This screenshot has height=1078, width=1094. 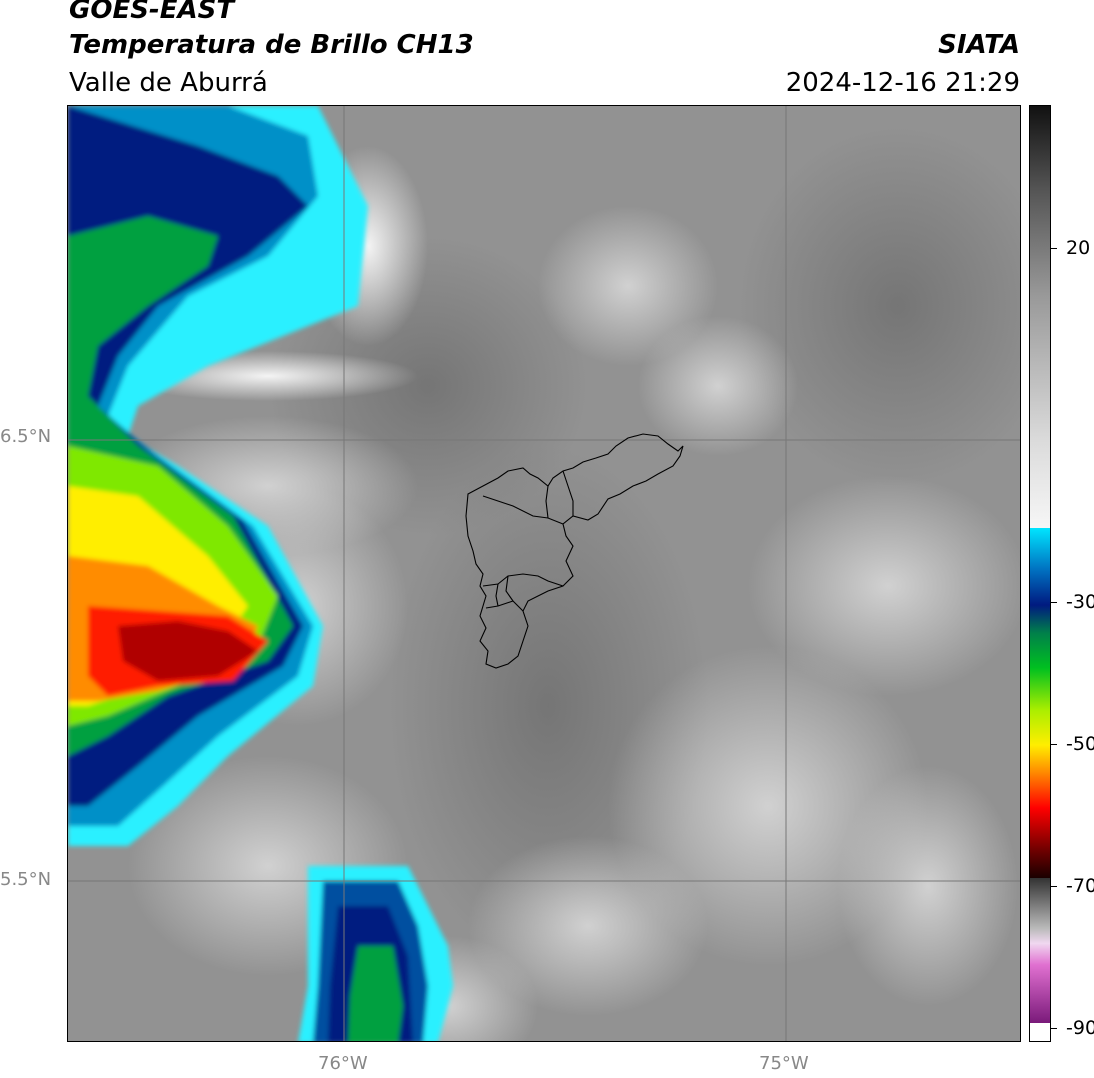 I want to click on lon-label-75: 75°W, so click(x=784, y=1063).